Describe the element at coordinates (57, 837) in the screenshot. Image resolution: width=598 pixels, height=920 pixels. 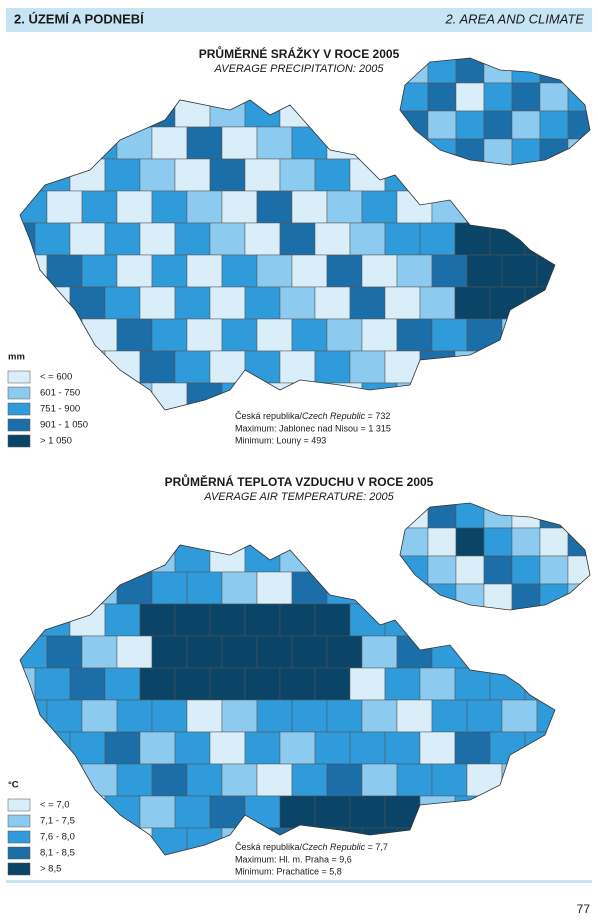
I see `legend-label: 7,6 - 8,0` at that location.